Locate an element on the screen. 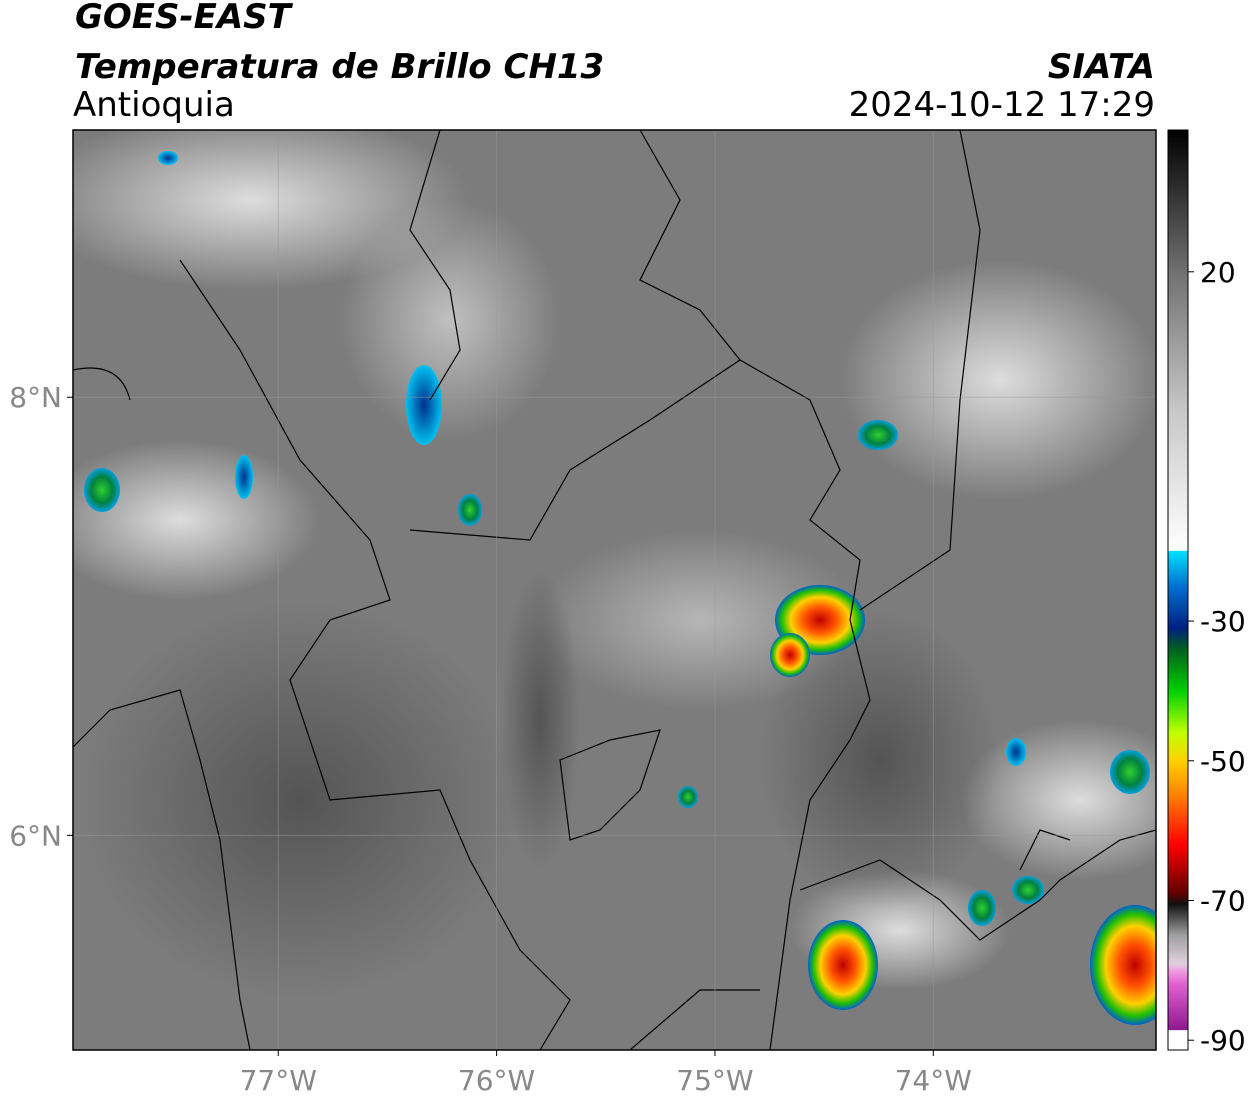 This screenshot has height=1099, width=1252. colorbar-tick-label: 20 is located at coordinates (1218, 272).